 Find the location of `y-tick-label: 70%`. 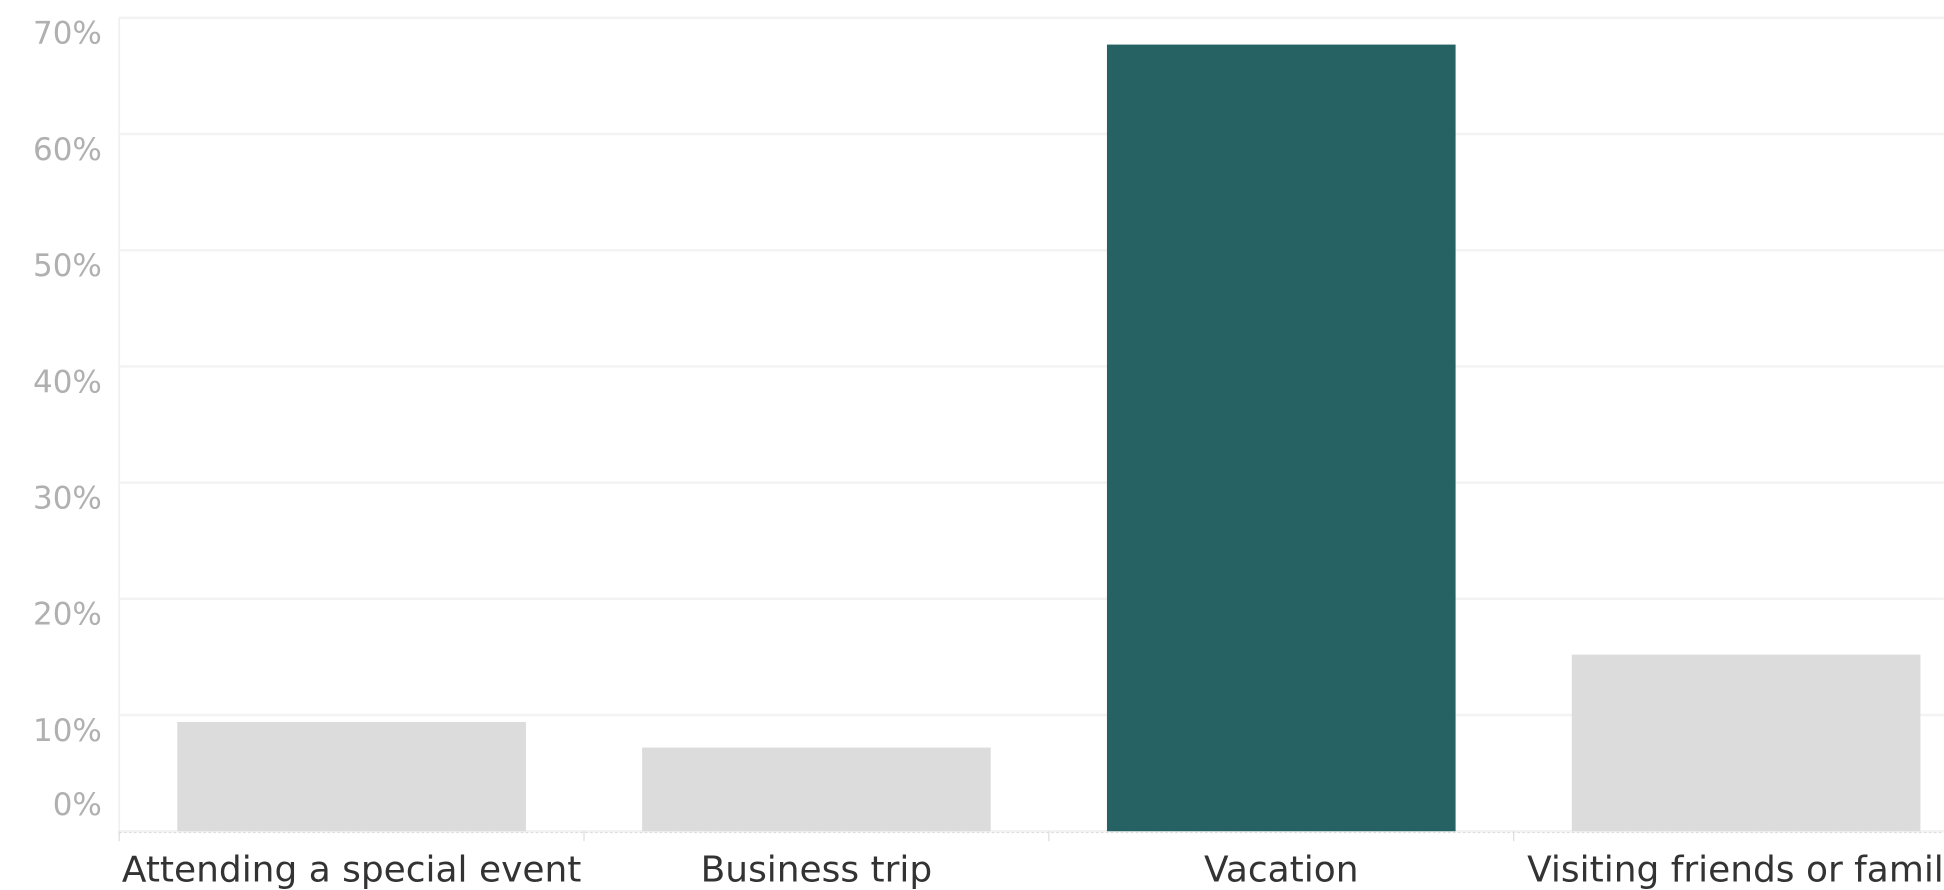

y-tick-label: 70% is located at coordinates (67, 34).